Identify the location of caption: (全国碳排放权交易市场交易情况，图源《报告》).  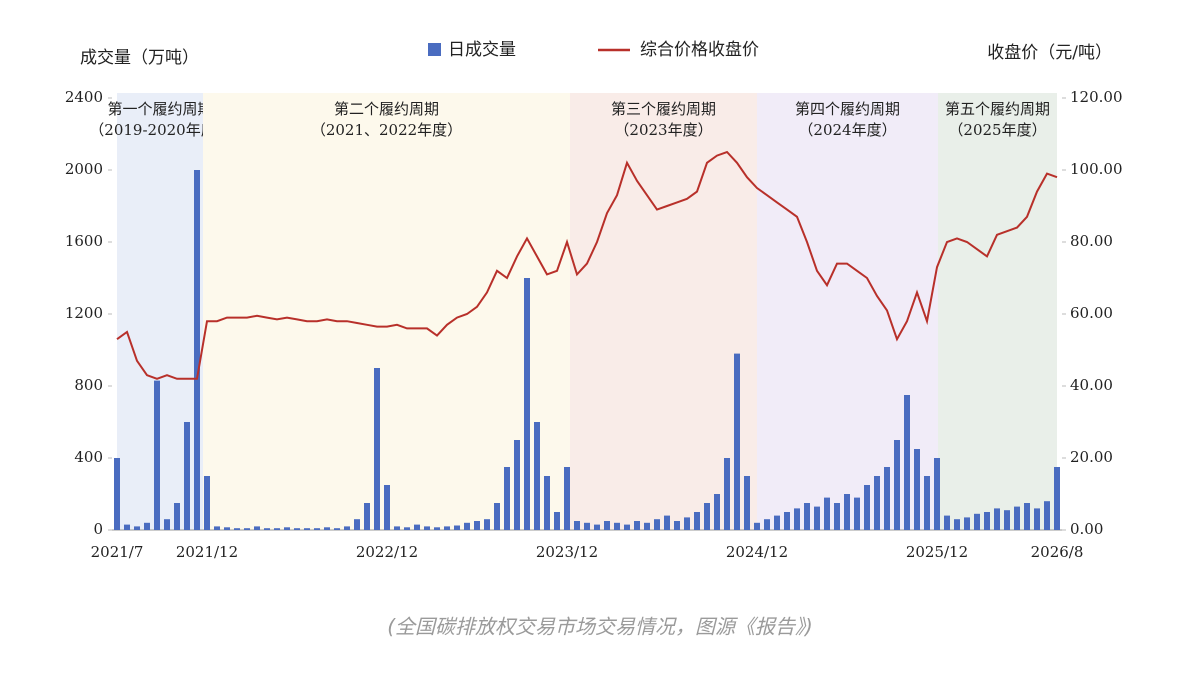
(600, 627).